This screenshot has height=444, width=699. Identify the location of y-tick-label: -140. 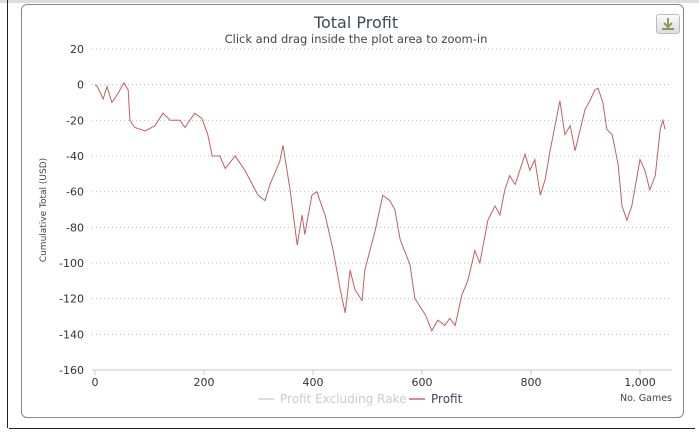
(71, 334).